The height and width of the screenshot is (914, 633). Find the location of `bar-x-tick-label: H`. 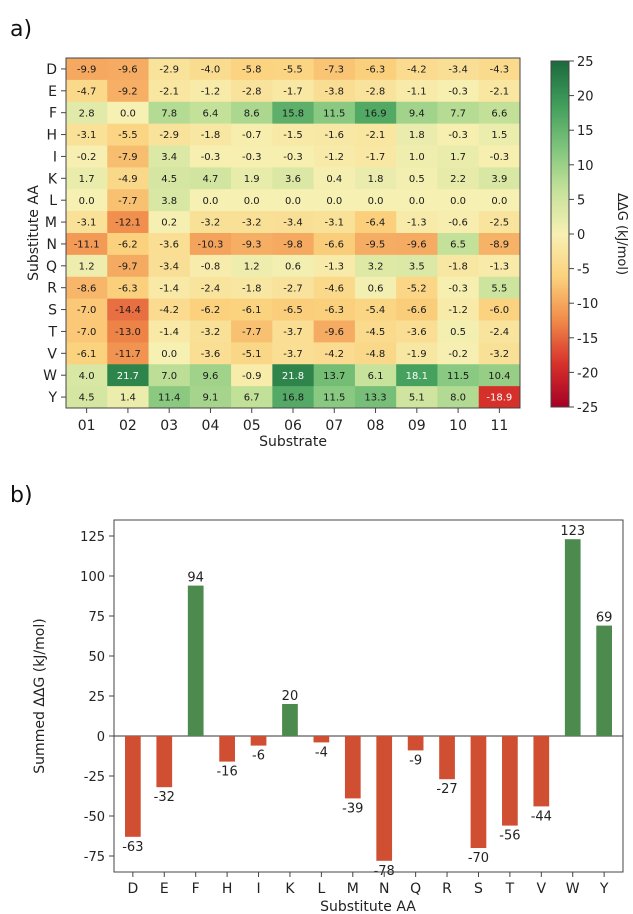

bar-x-tick-label: H is located at coordinates (227, 889).